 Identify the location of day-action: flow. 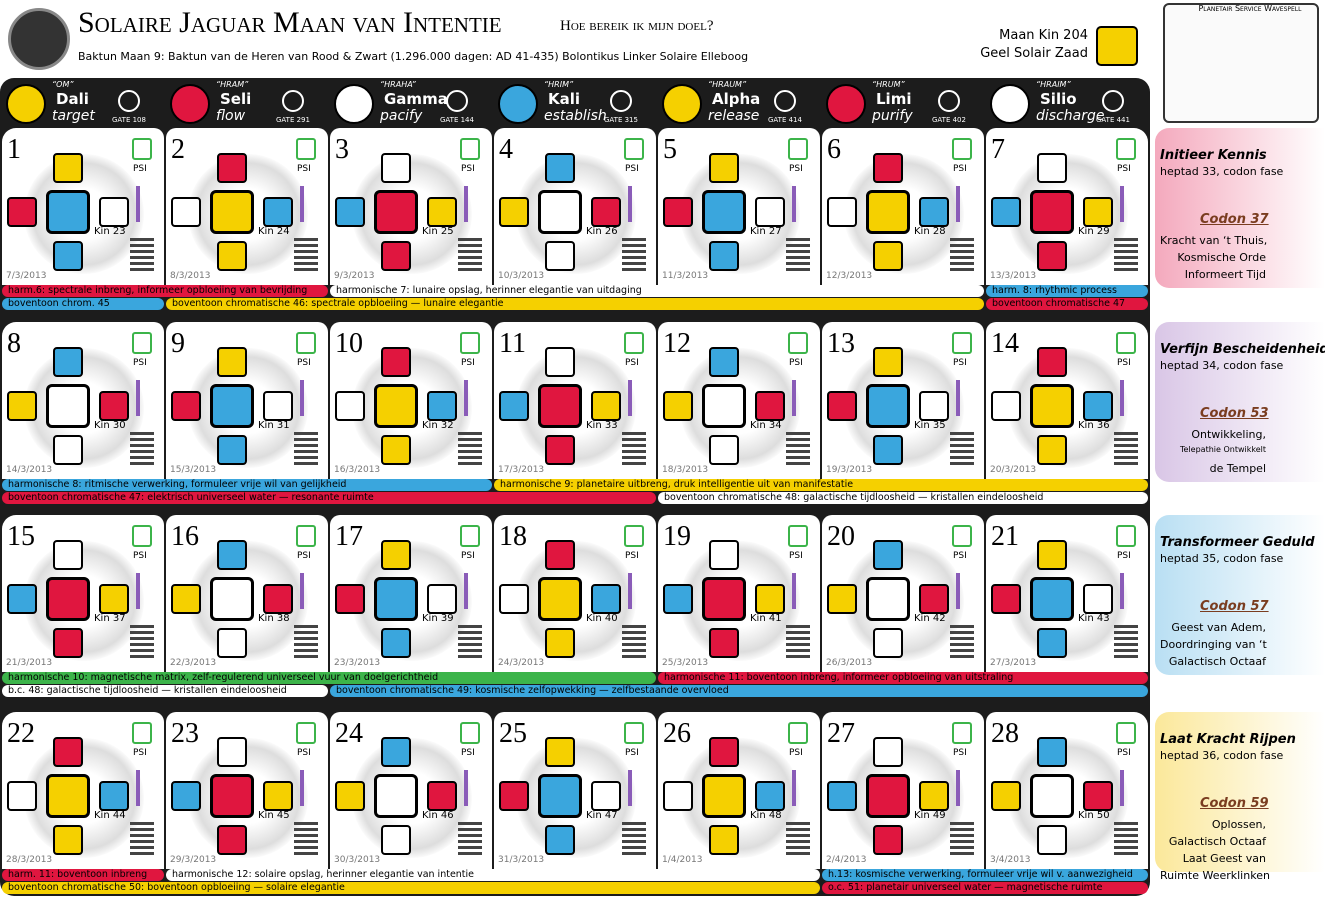
(231, 116).